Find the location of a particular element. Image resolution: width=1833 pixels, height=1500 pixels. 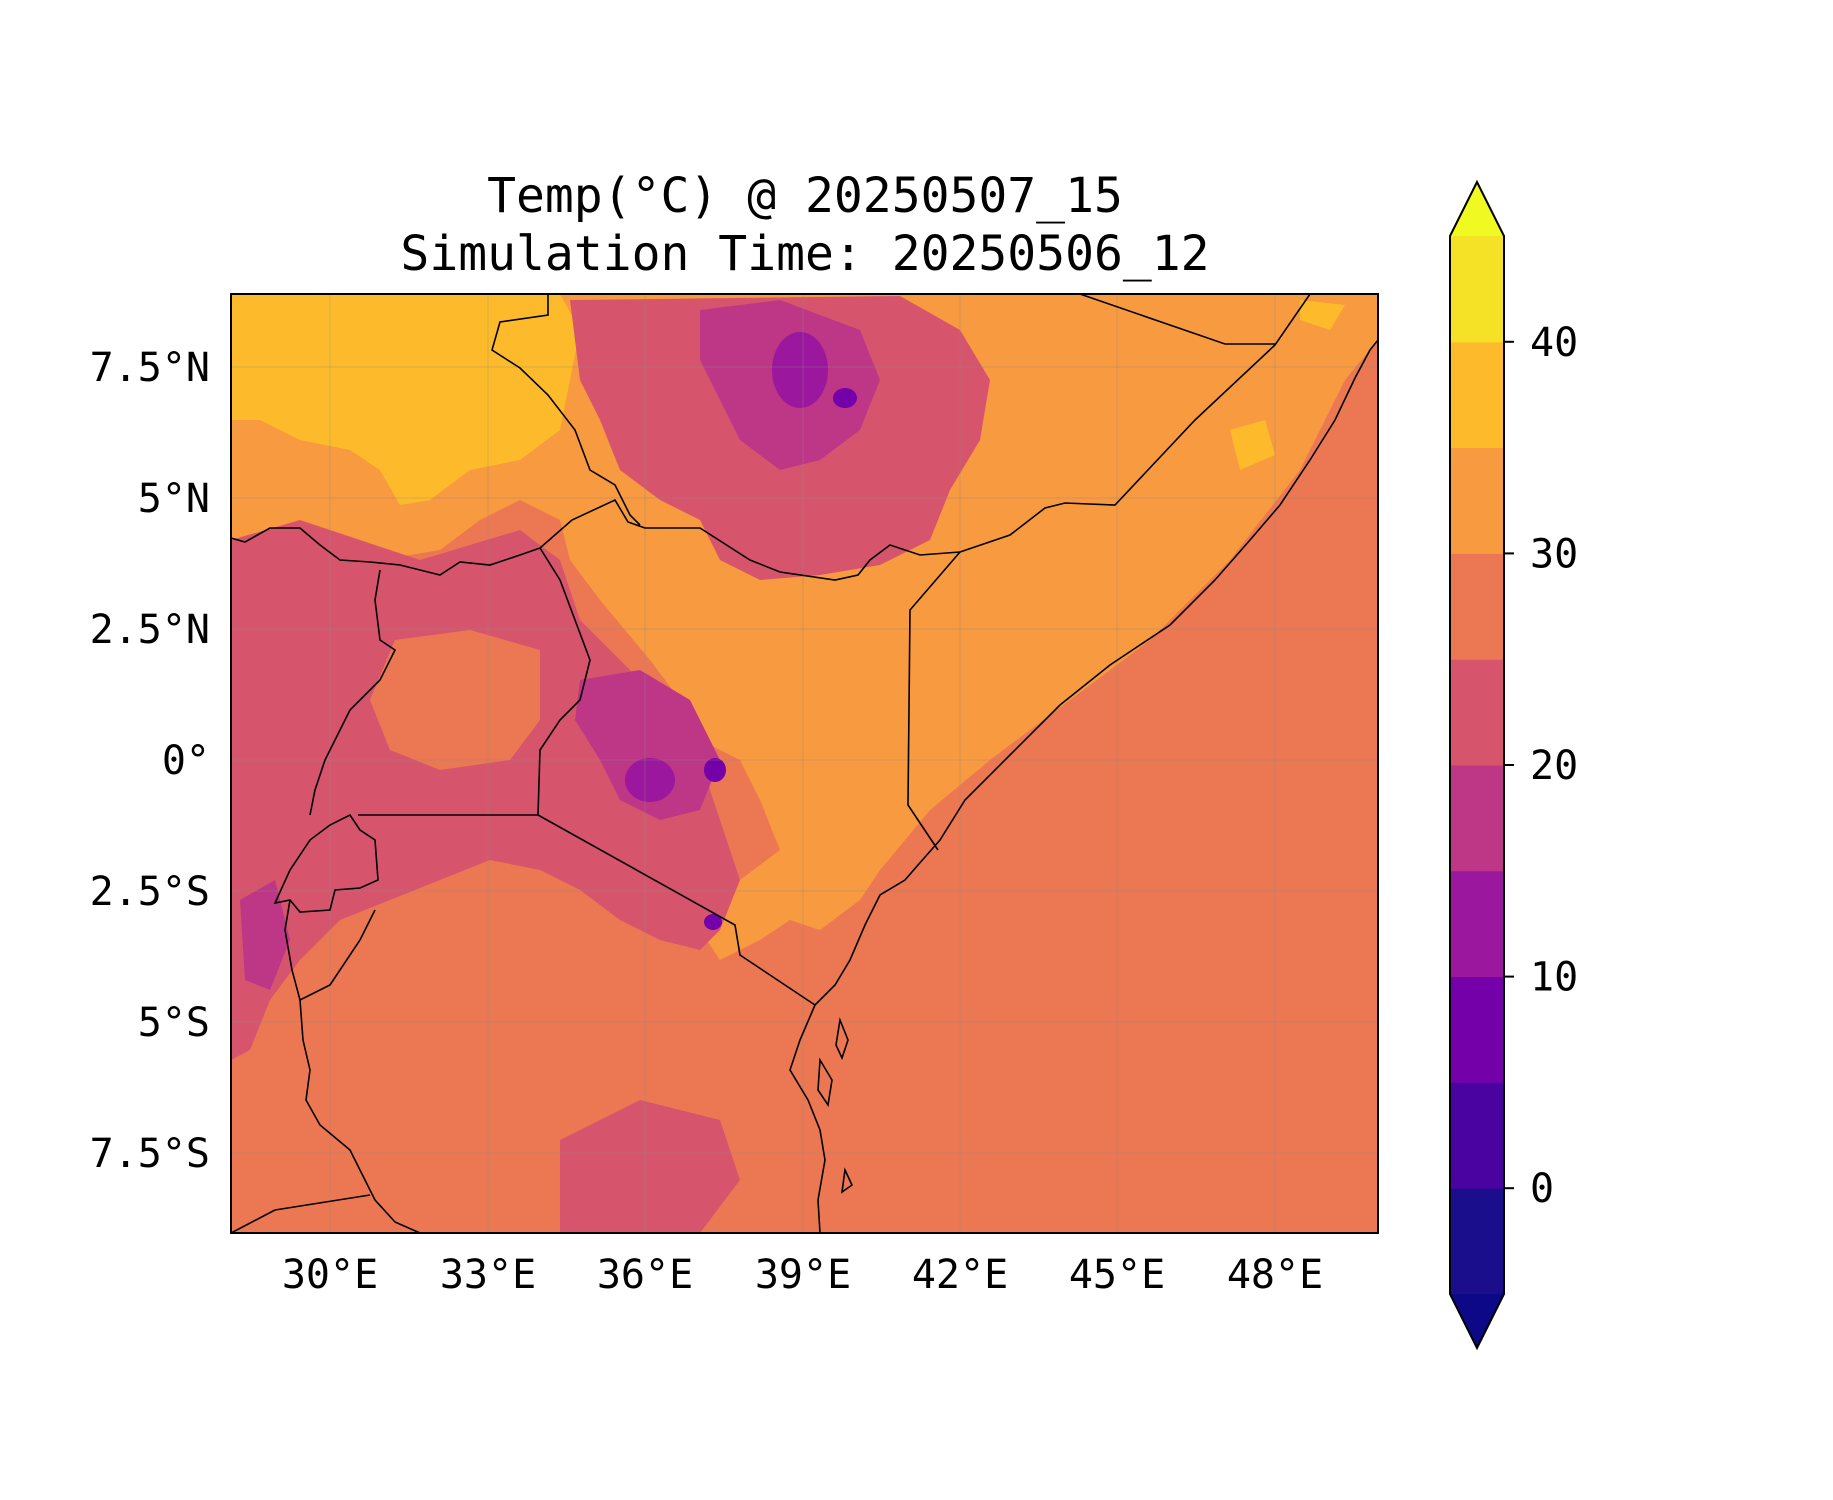

colorbar-tick-label: 0 is located at coordinates (1542, 1189).